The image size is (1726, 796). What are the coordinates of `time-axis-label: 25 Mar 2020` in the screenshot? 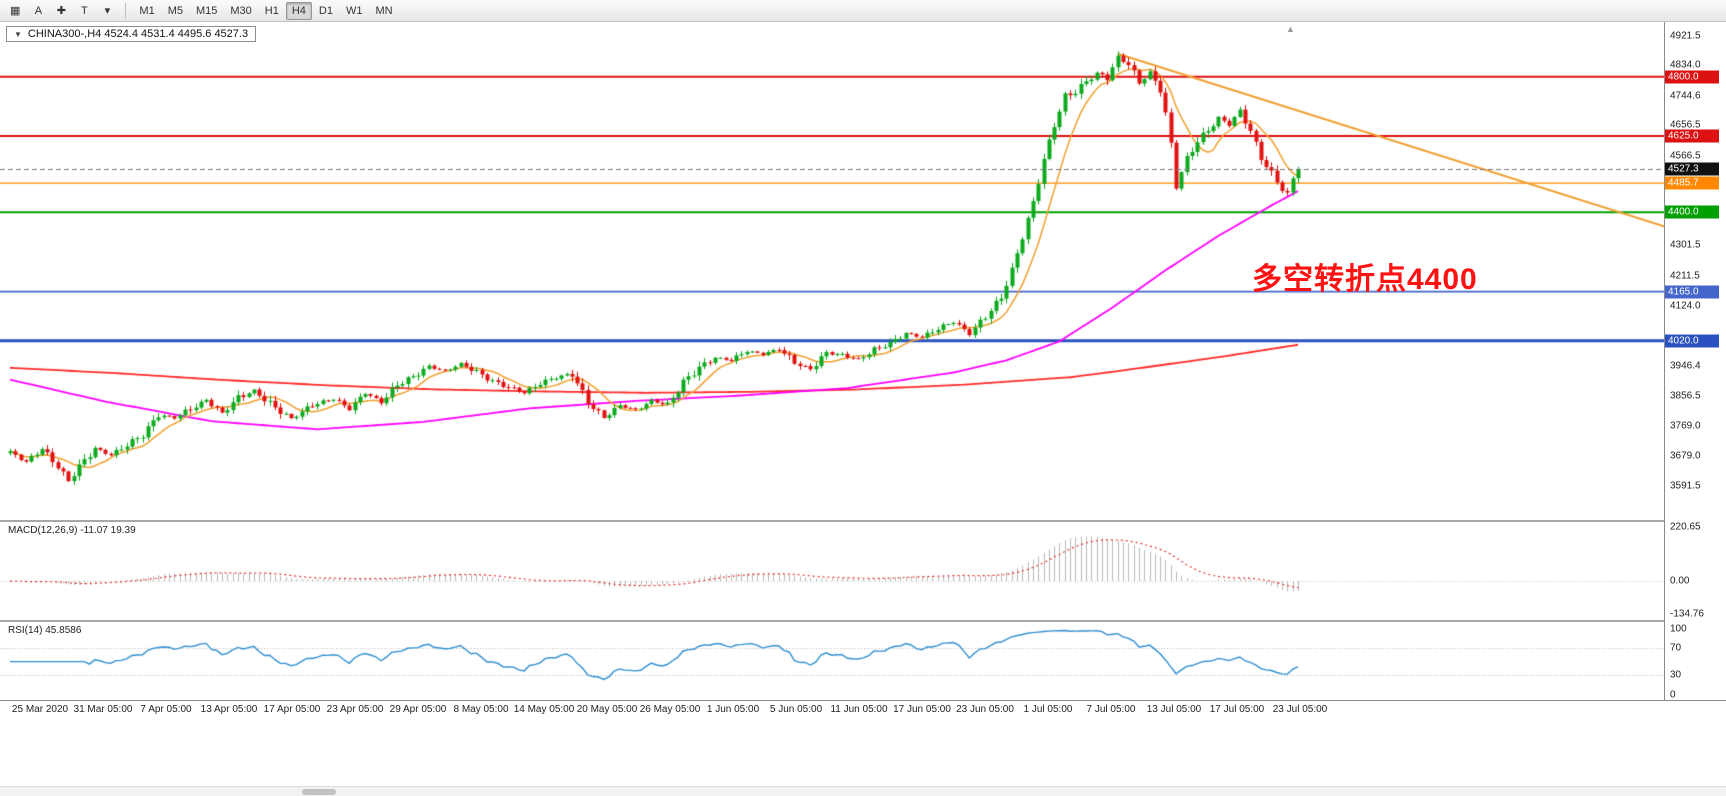 It's located at (40, 709).